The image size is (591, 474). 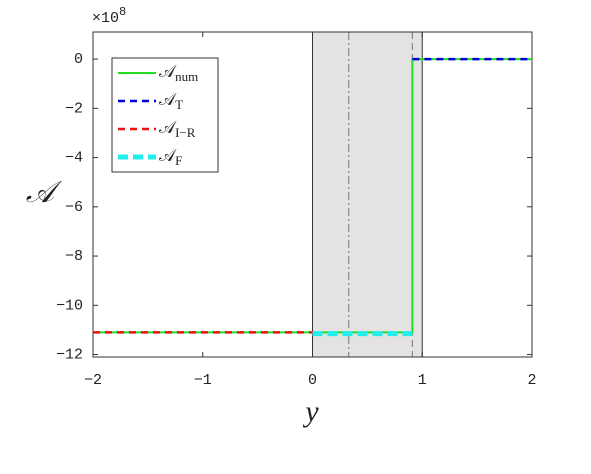 I want to click on y-tick-label: 0, so click(x=78, y=59).